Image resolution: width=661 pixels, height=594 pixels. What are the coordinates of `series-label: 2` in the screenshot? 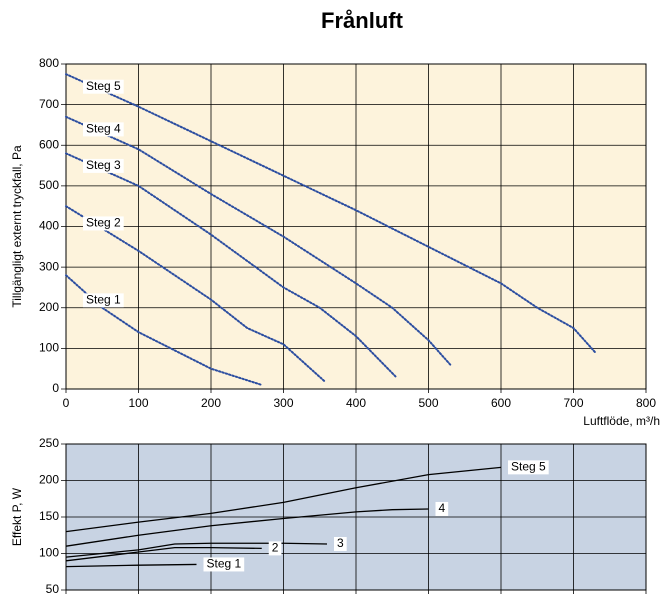 It's located at (275, 548).